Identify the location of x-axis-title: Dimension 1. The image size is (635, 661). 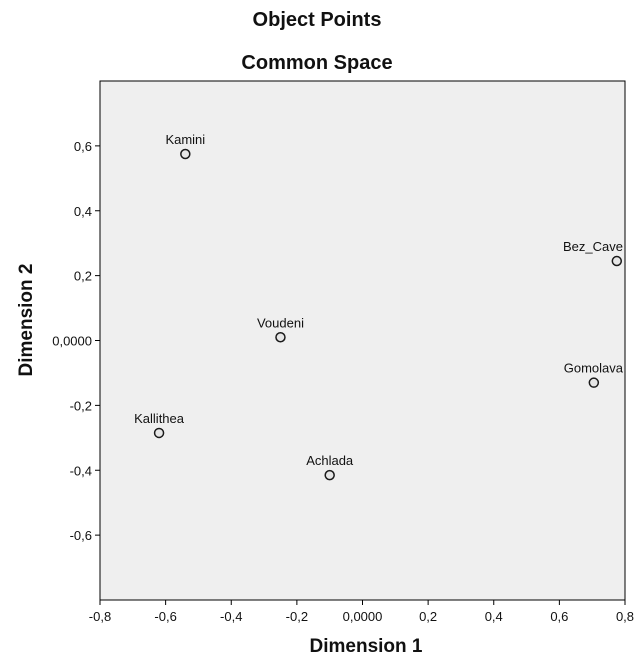
(366, 646).